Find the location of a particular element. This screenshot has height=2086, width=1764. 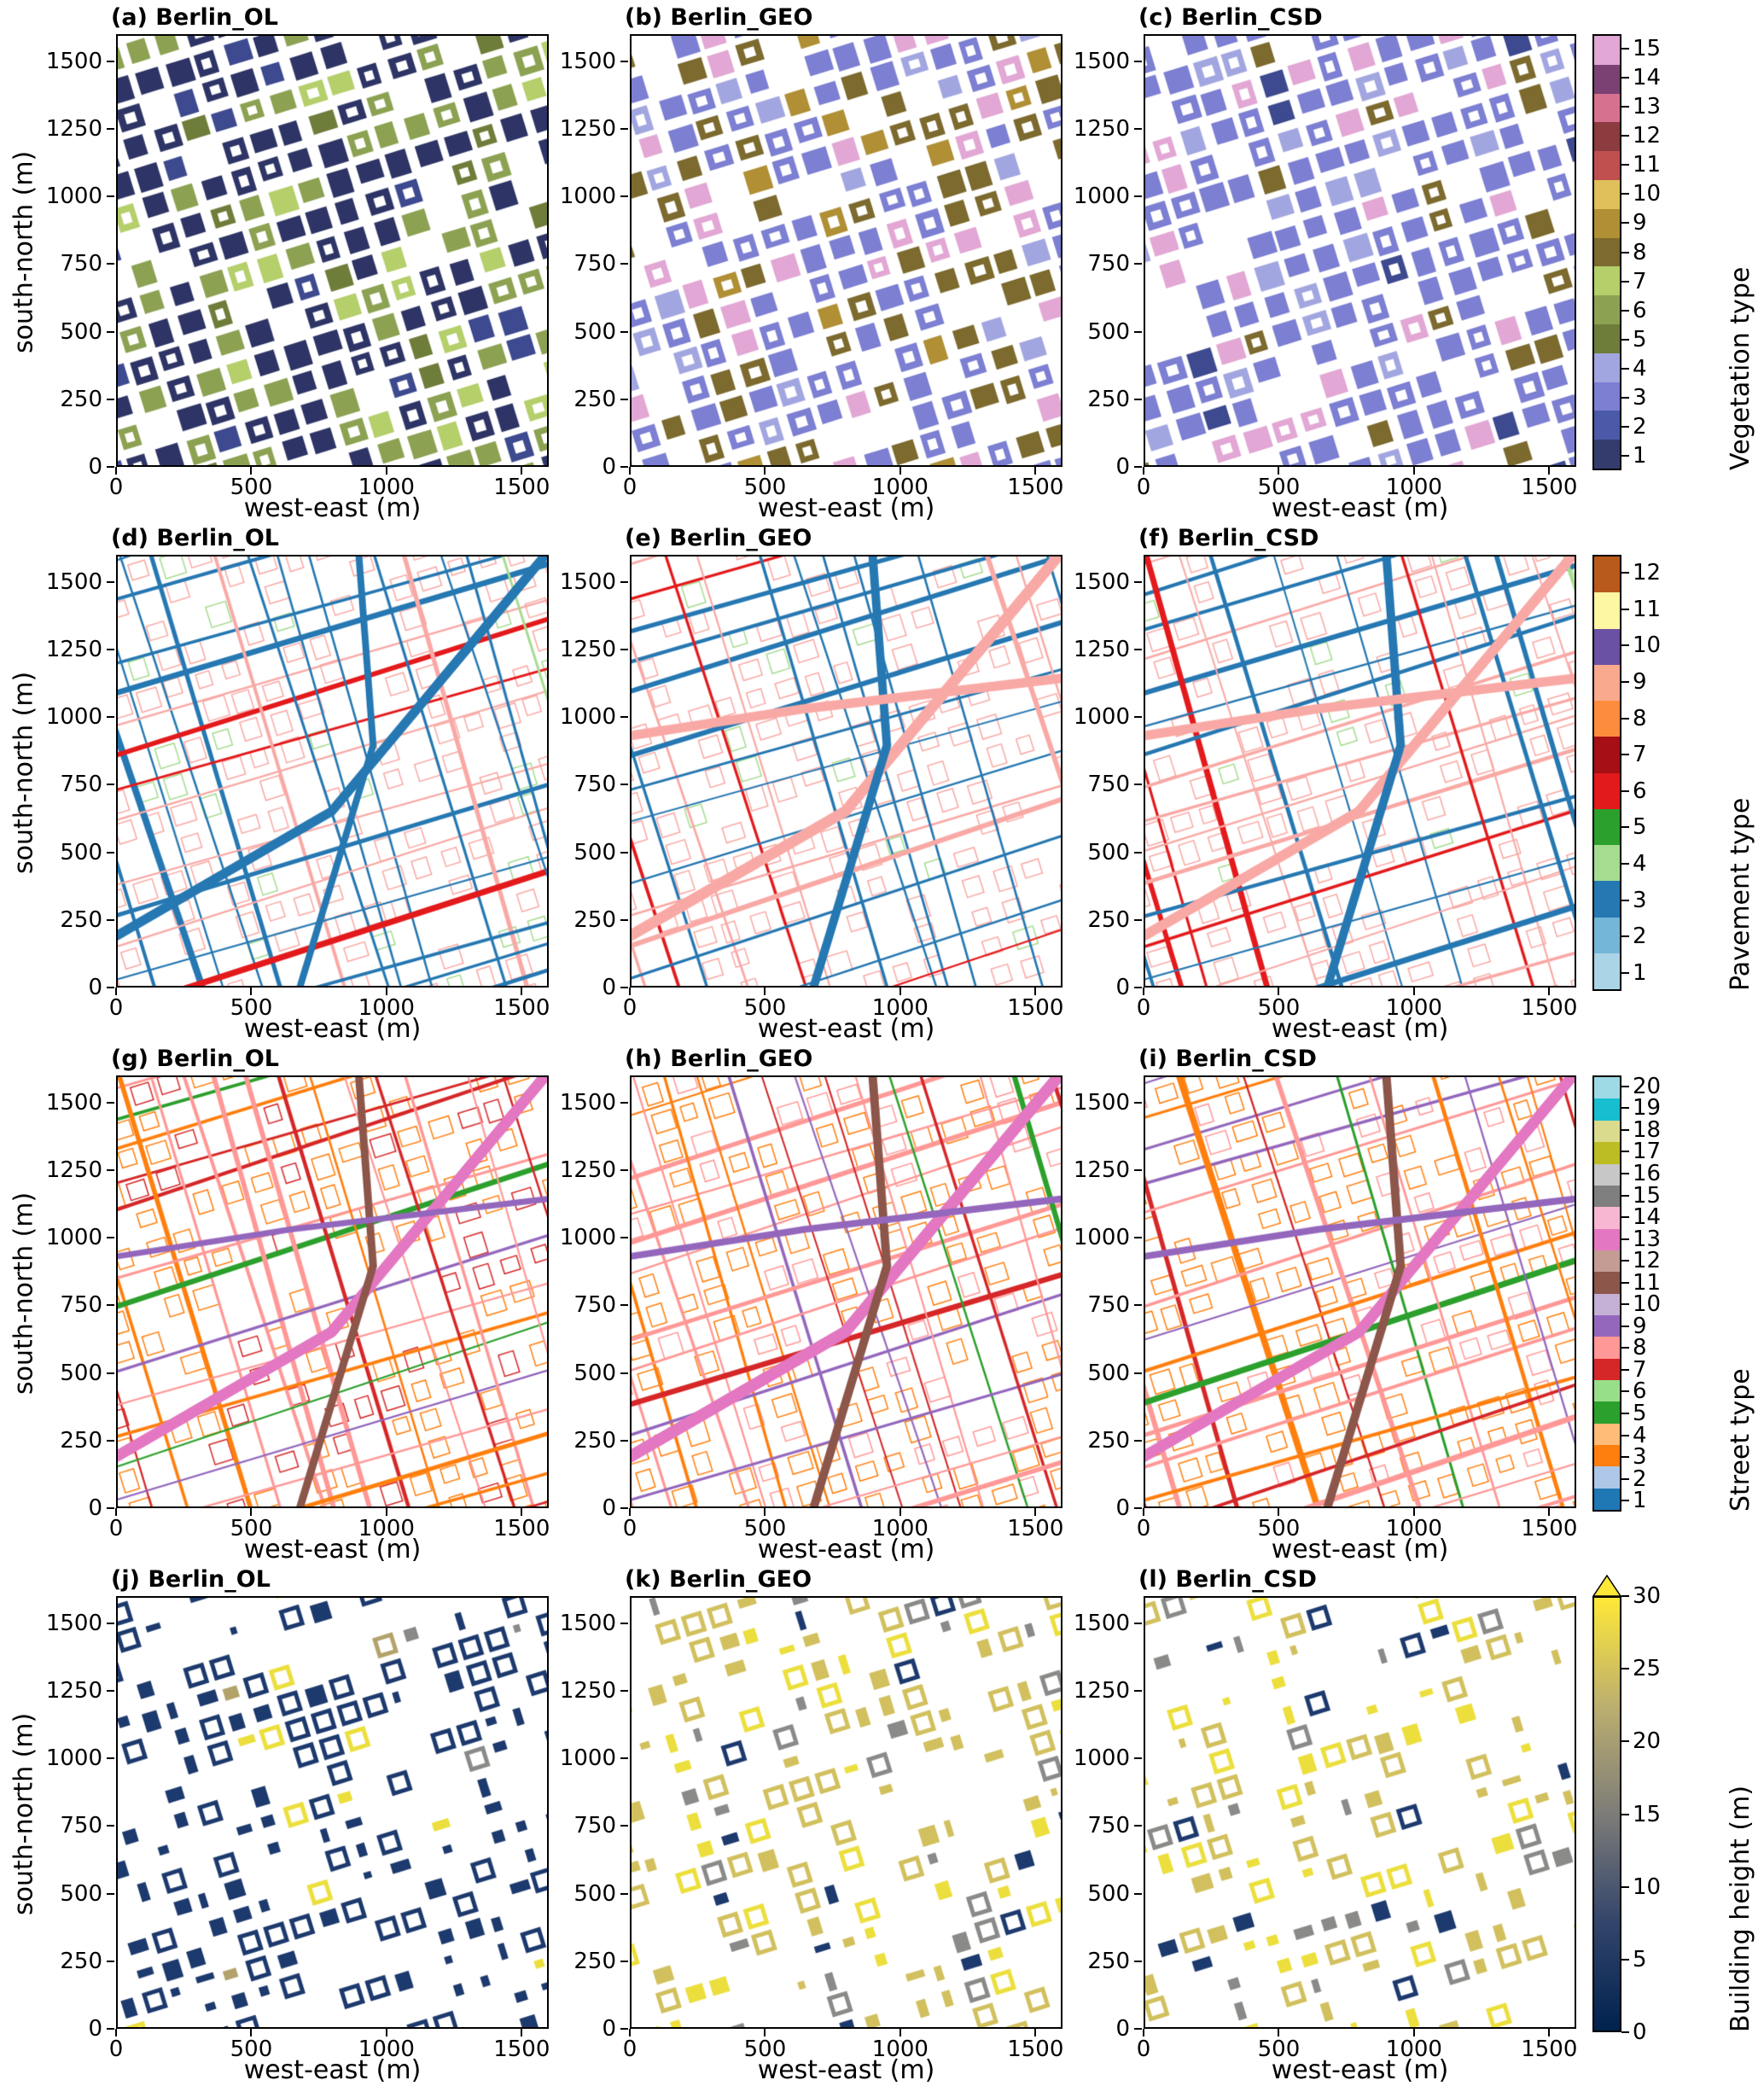

colorbar-ticks: 1 2 3 4 5 6 7 8 9 10 11 12 13 14 15 16 17 18 19 20 is located at coordinates (1651, 1293).